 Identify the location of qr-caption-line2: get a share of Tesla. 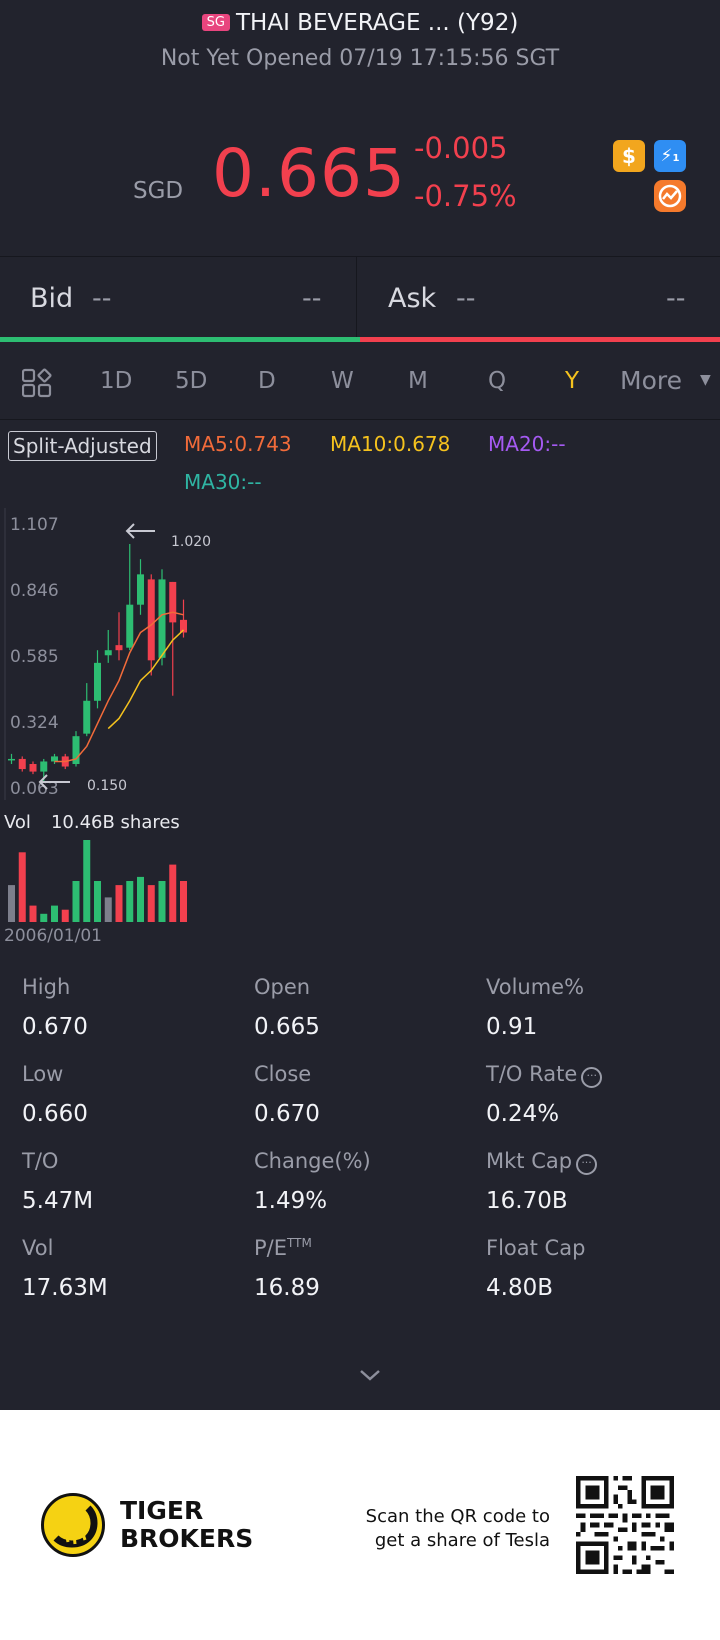
(462, 1540).